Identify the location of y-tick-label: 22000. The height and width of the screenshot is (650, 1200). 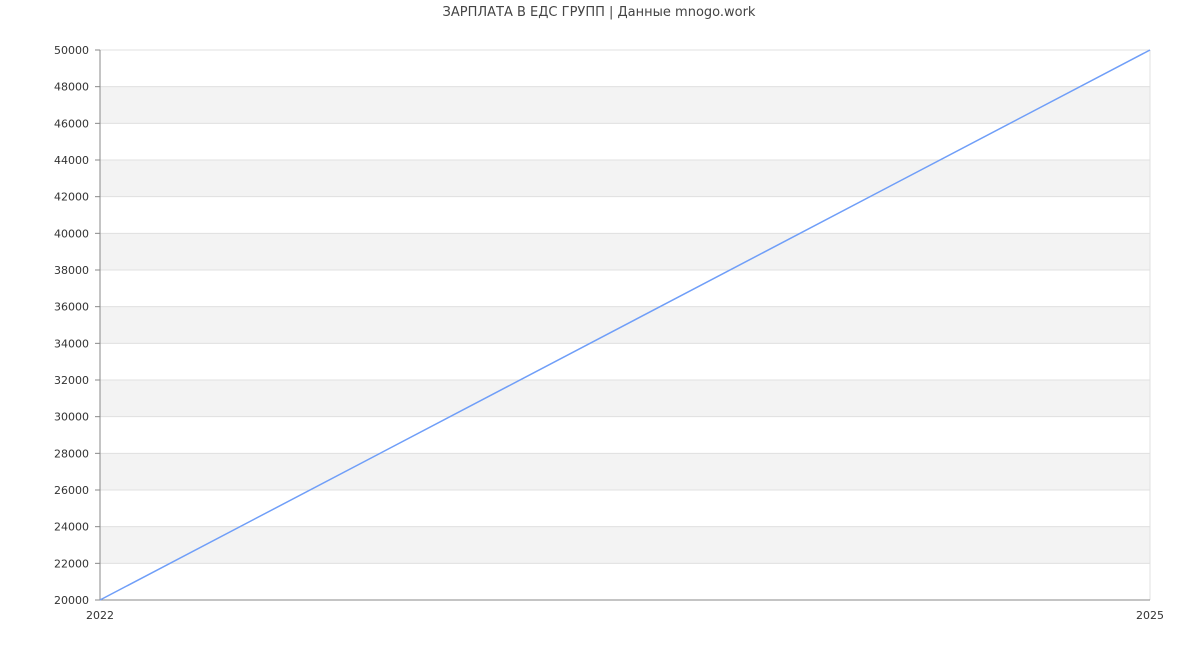
(71, 563).